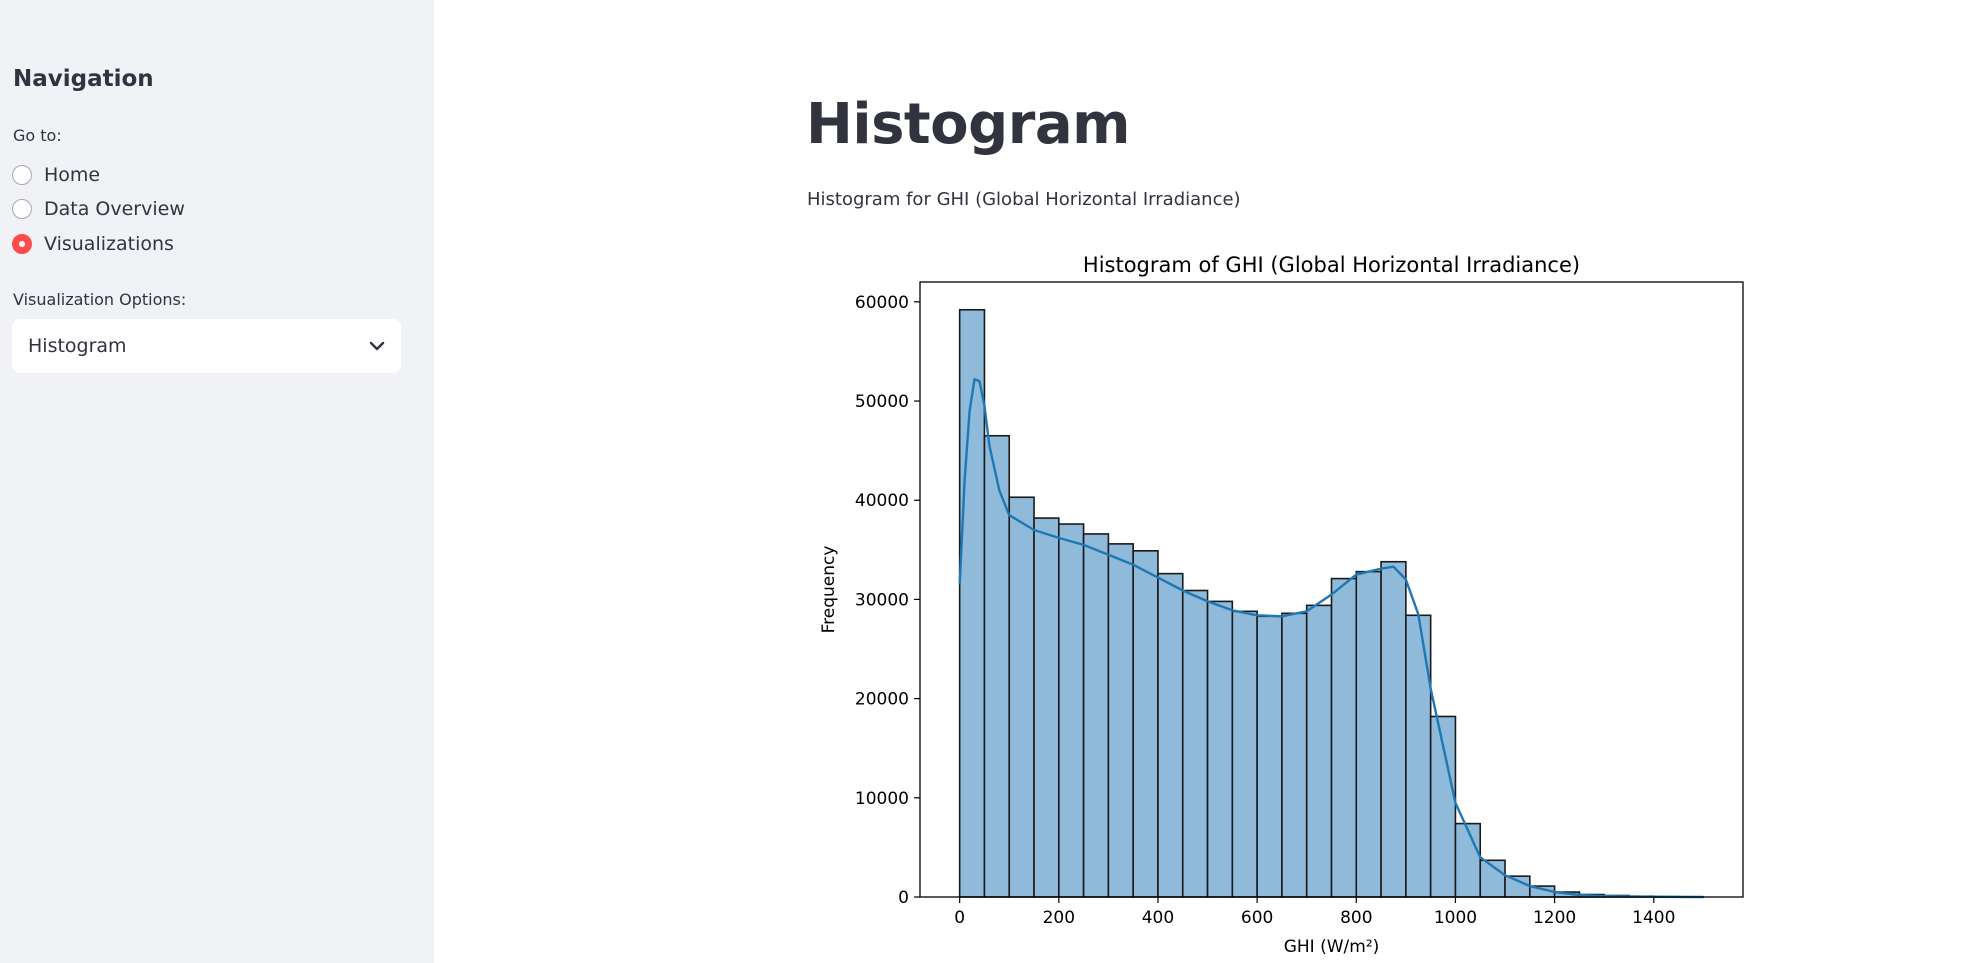 This screenshot has height=963, width=1988. What do you see at coordinates (114, 209) in the screenshot?
I see `radio-label: Data Overview` at bounding box center [114, 209].